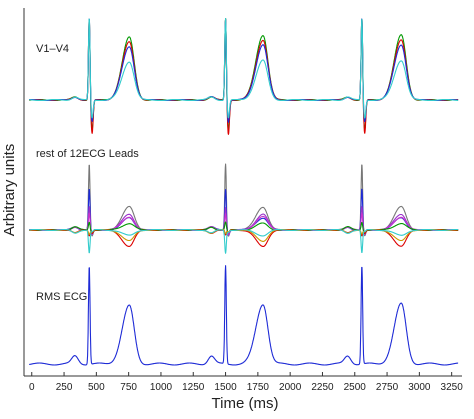 The width and height of the screenshot is (474, 419). What do you see at coordinates (355, 387) in the screenshot?
I see `x-tick-label: 2500` at bounding box center [355, 387].